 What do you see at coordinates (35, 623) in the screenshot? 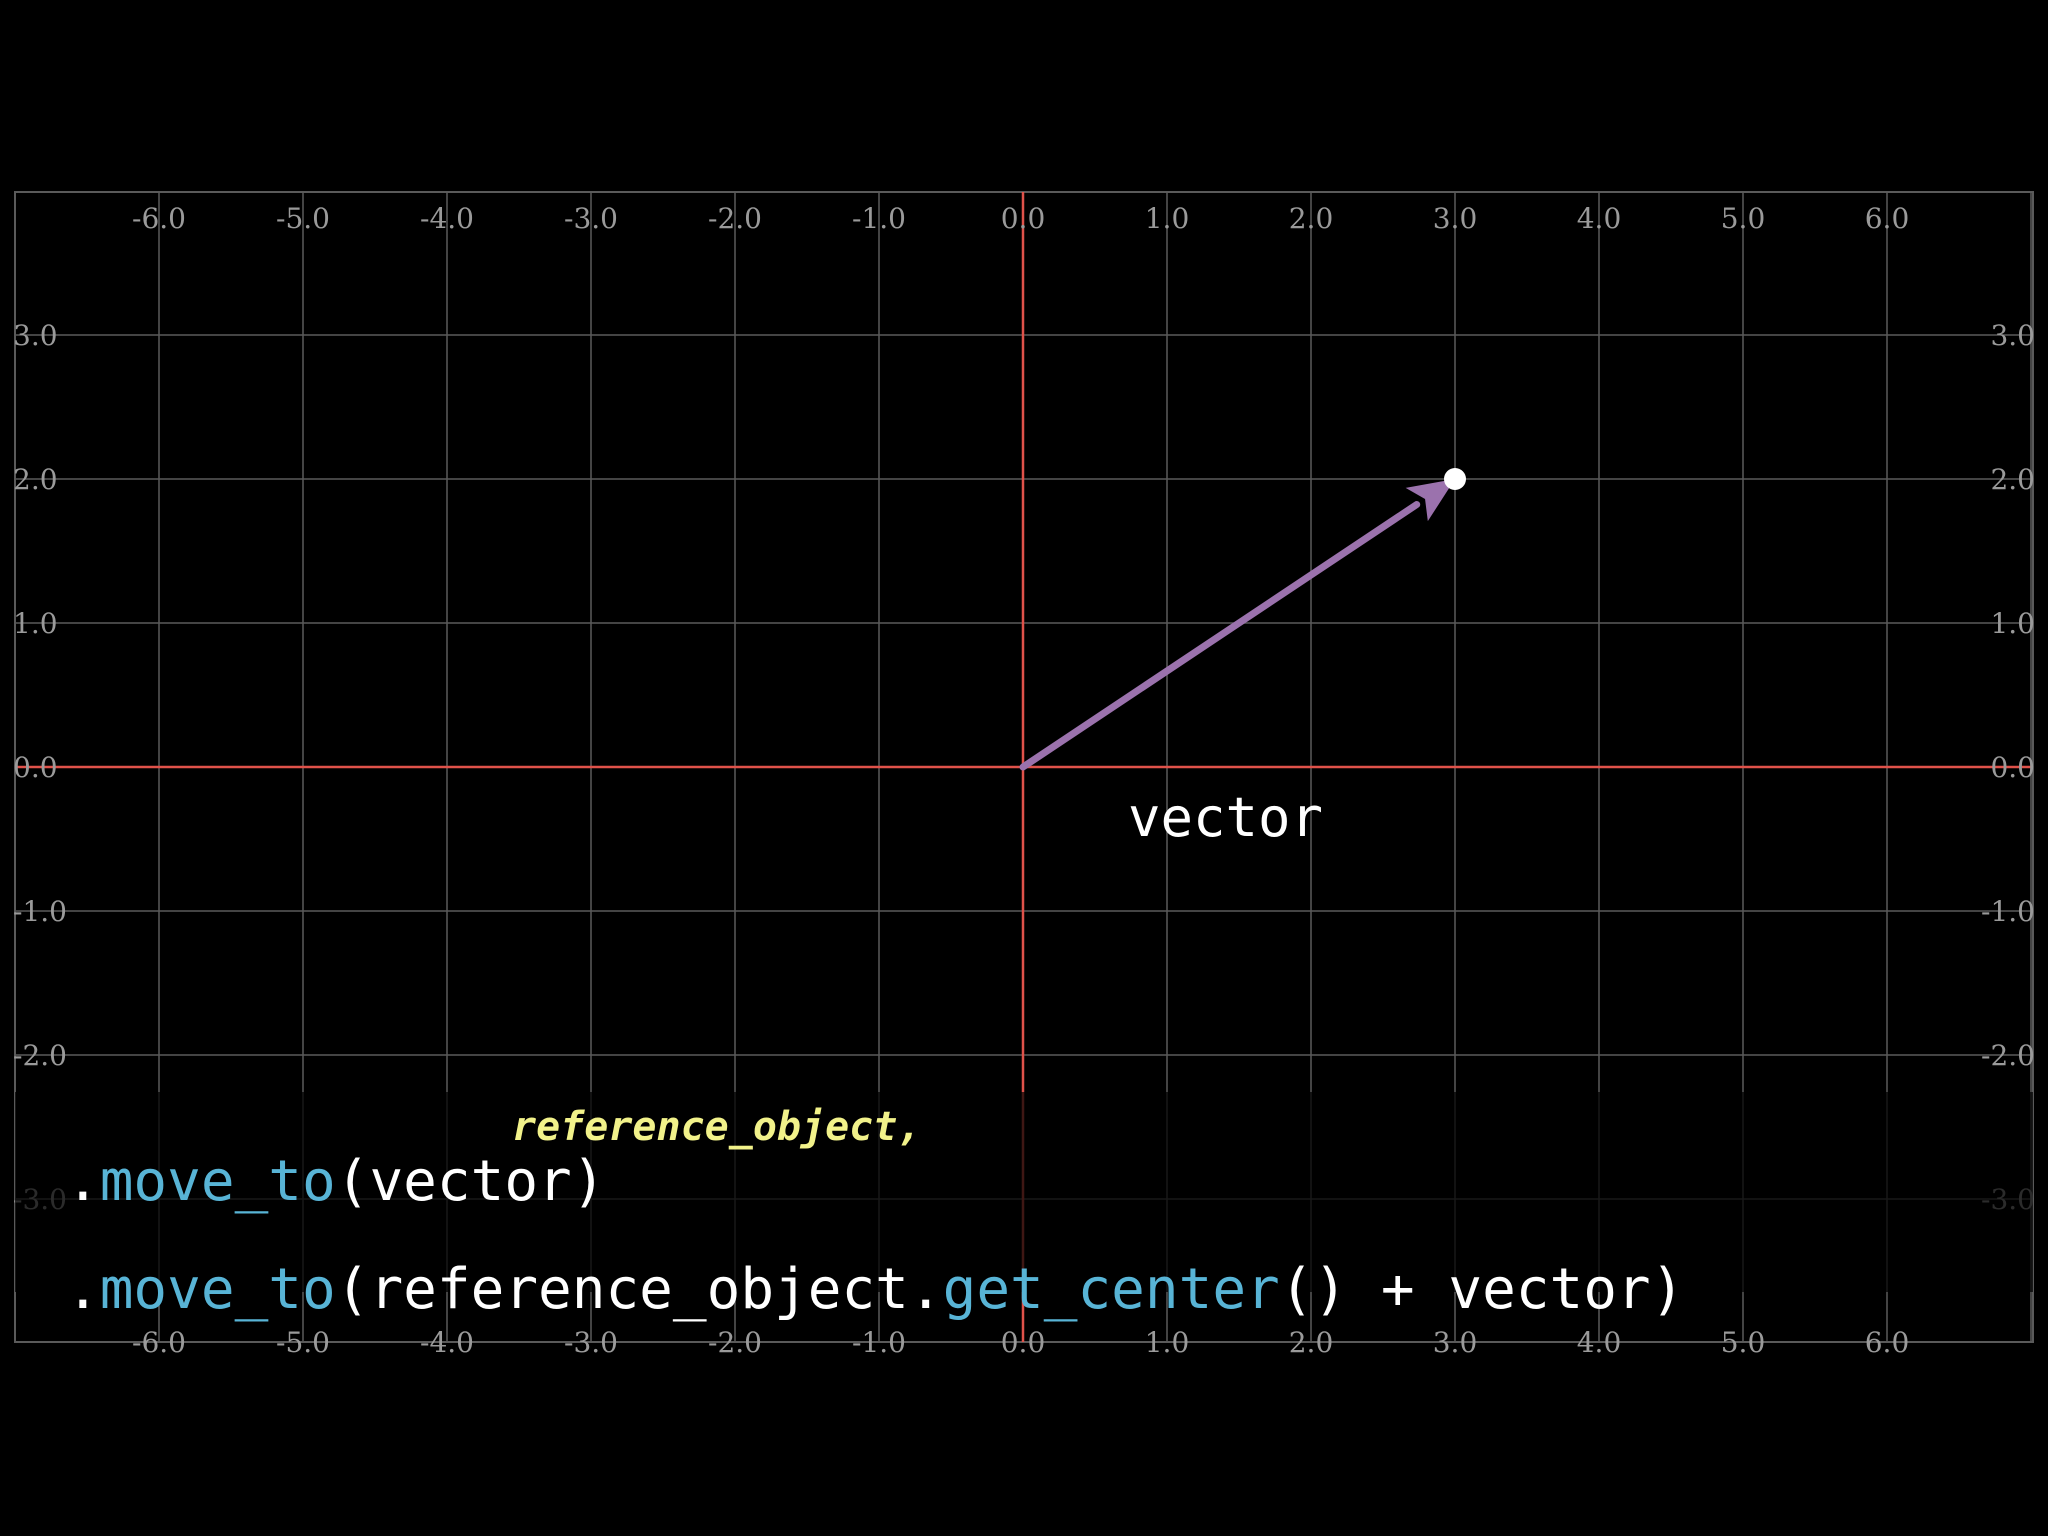
I see `y-tick-label-left: 1.0` at bounding box center [35, 623].